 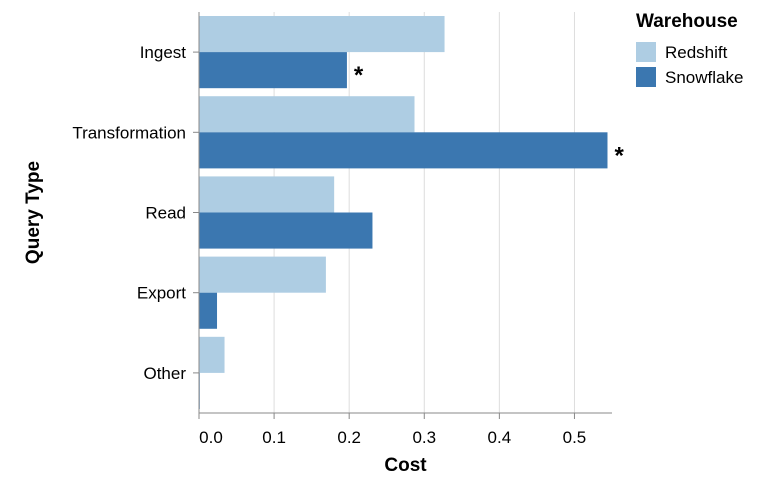 What do you see at coordinates (267, 194) in the screenshot?
I see `bar-read-redshift` at bounding box center [267, 194].